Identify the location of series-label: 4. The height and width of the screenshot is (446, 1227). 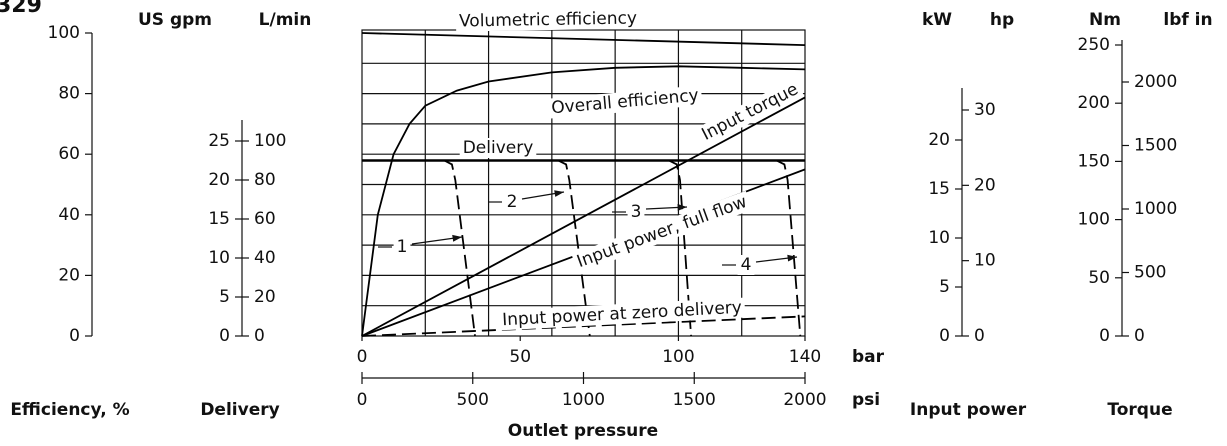
(746, 265).